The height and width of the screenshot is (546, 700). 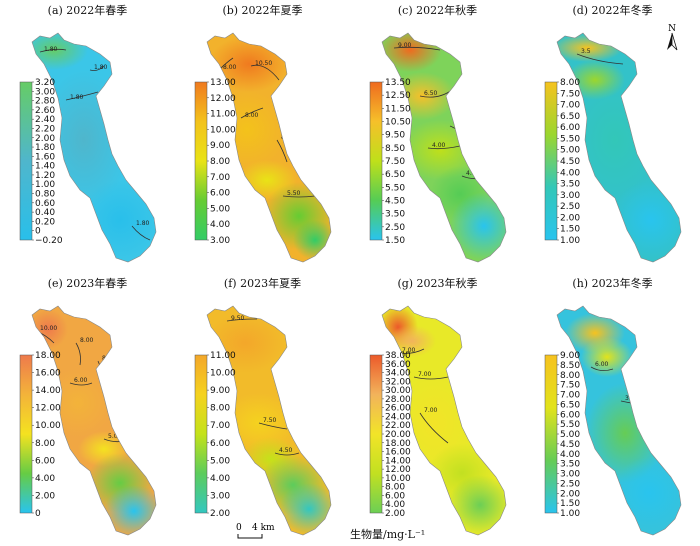 What do you see at coordinates (398, 382) in the screenshot?
I see `color-bar-tick-label: 32.00` at bounding box center [398, 382].